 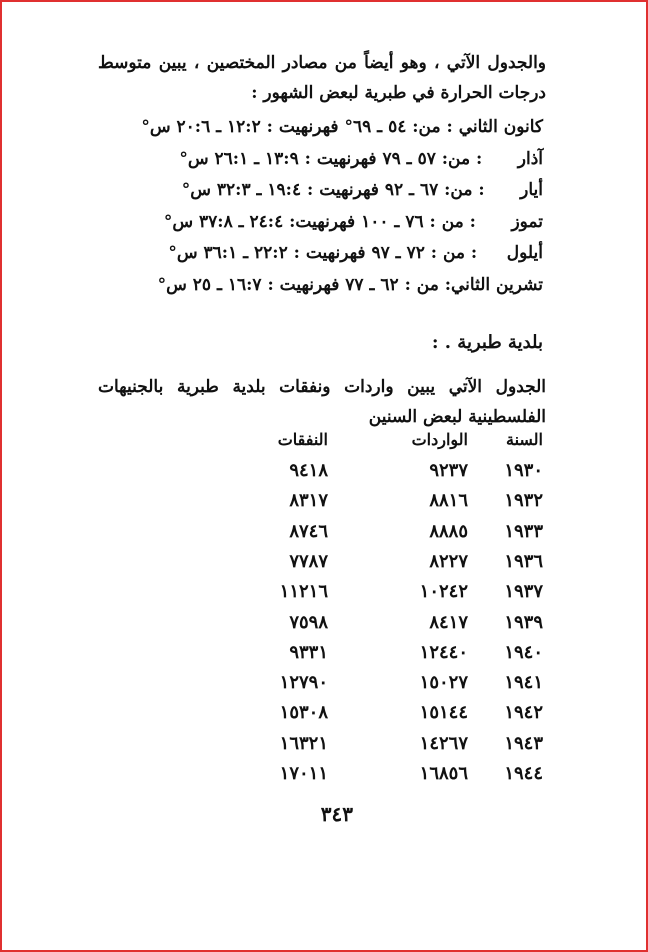 What do you see at coordinates (308, 501) in the screenshot?
I see `table-cell: ٨٣١٧` at bounding box center [308, 501].